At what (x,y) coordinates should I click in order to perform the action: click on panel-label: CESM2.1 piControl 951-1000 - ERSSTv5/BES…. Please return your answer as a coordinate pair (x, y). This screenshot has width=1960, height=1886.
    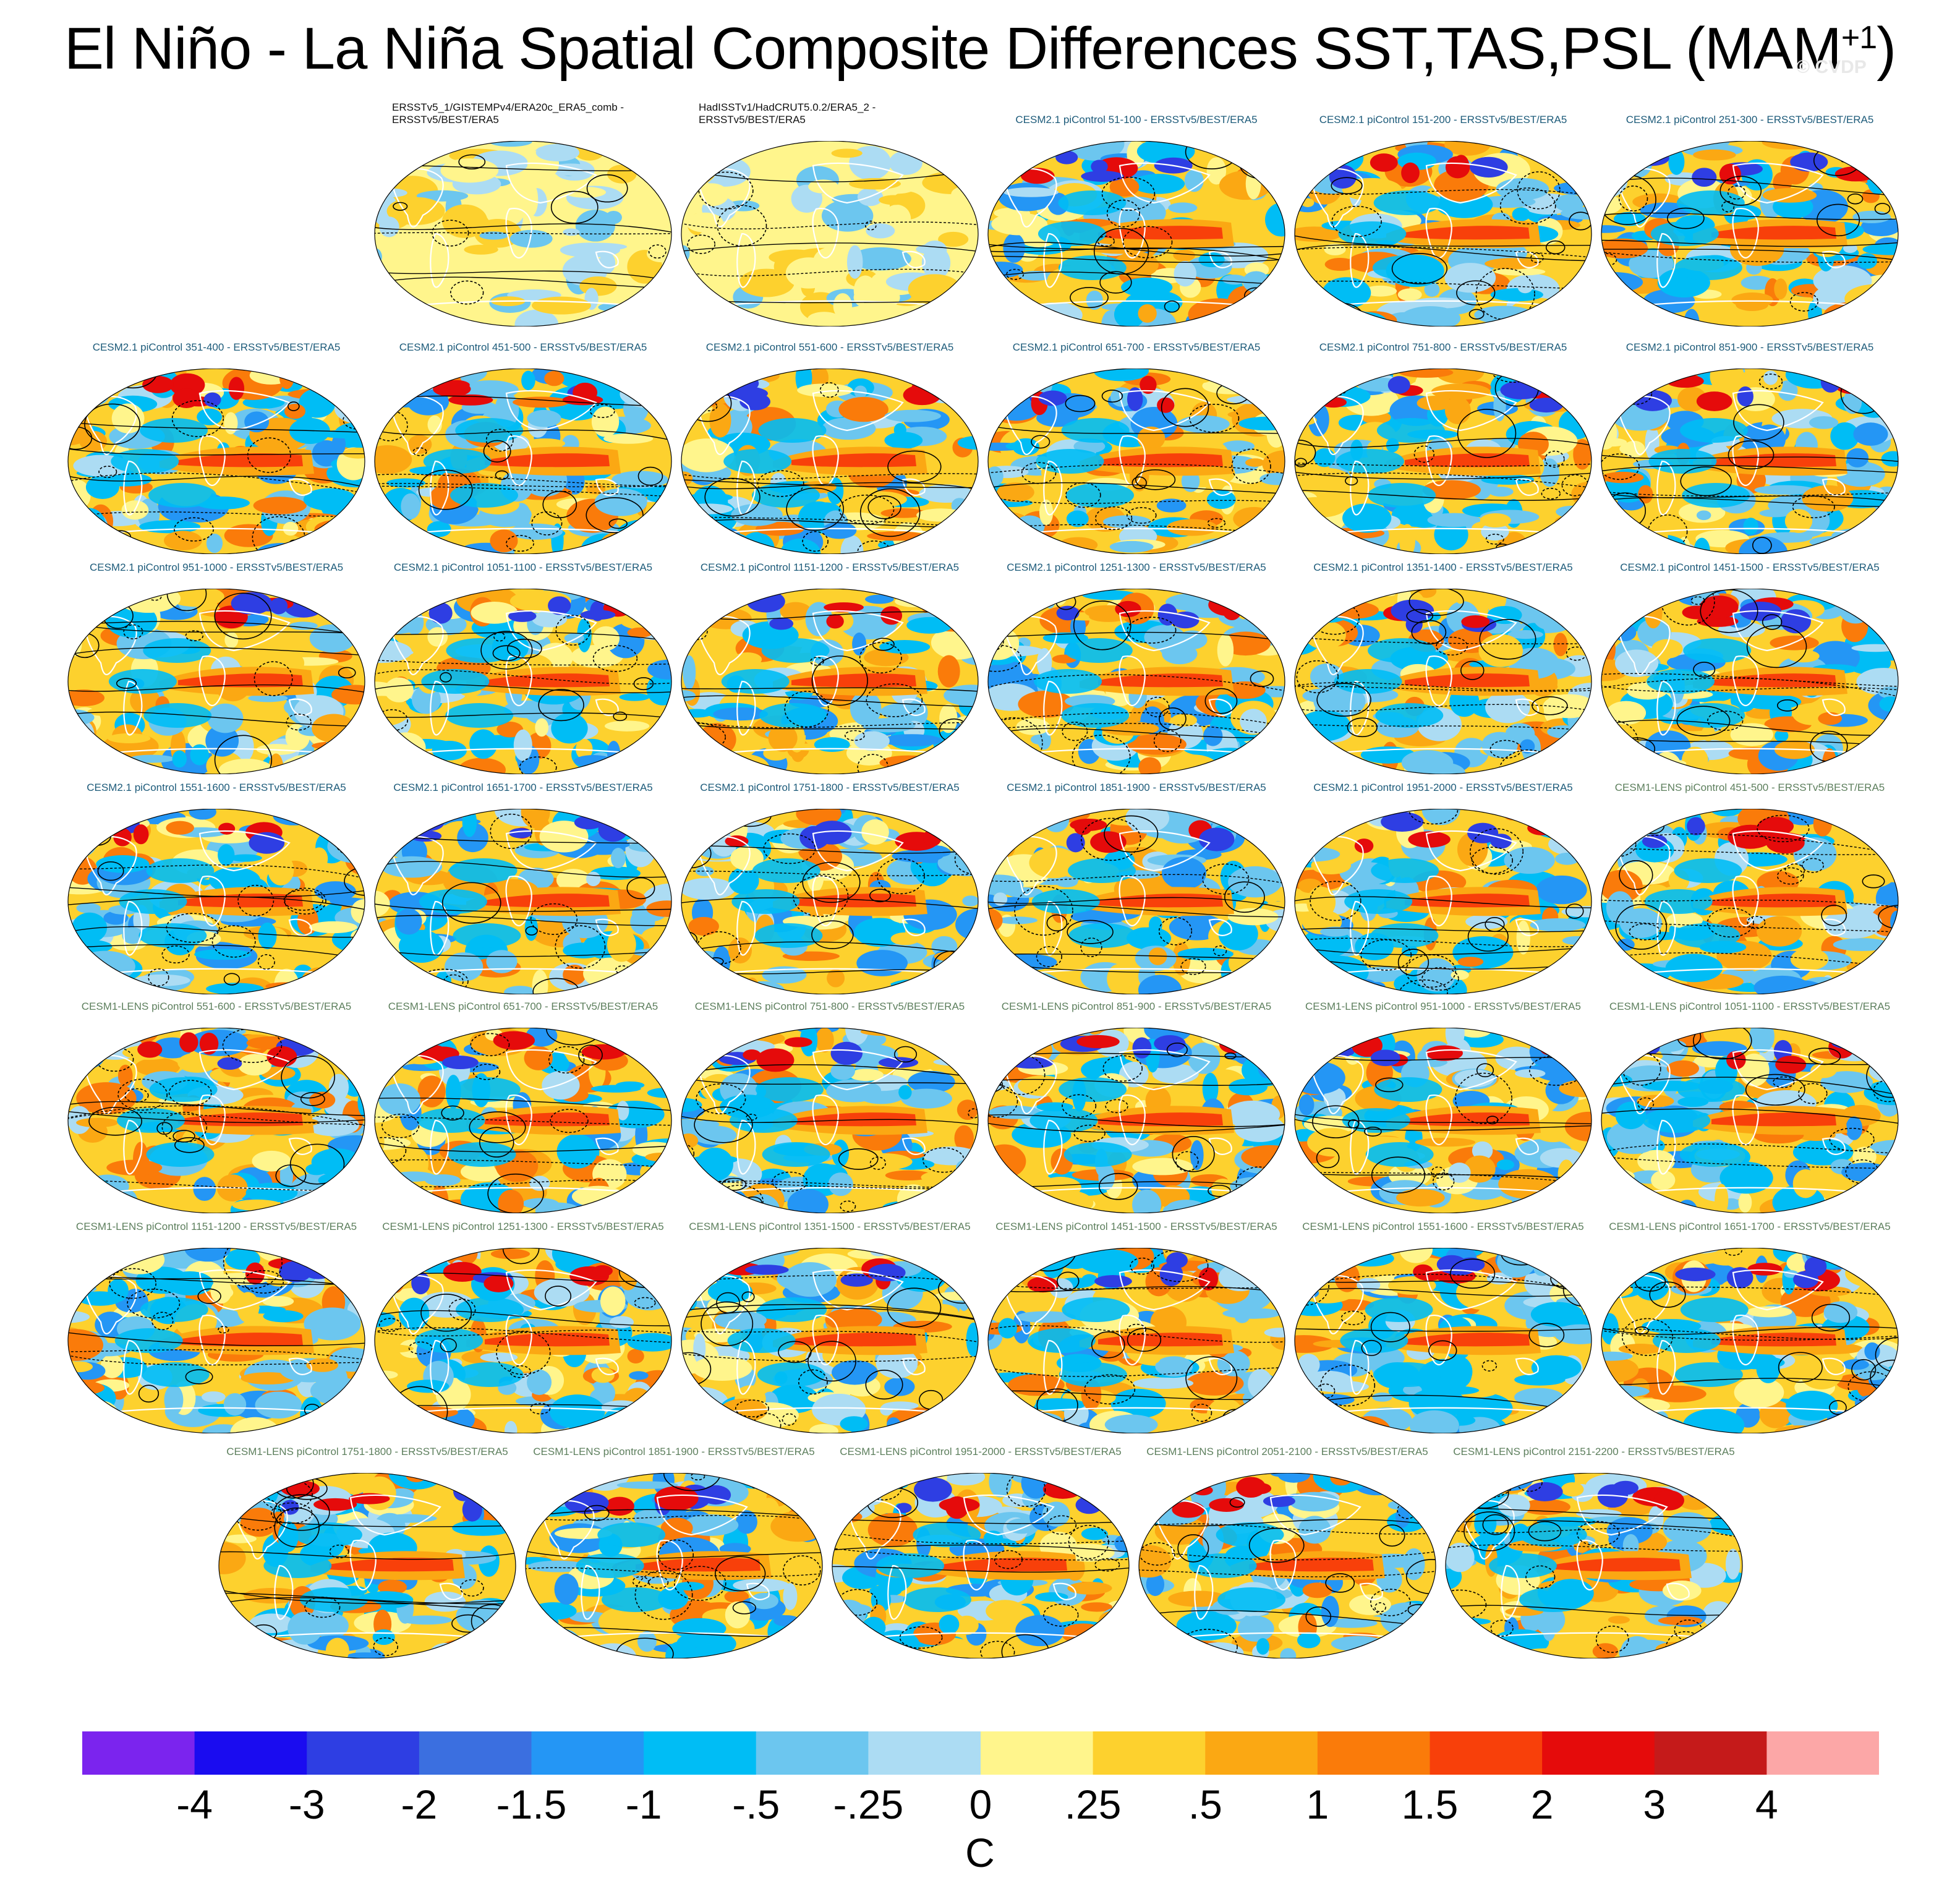
    Looking at the image, I should click on (216, 567).